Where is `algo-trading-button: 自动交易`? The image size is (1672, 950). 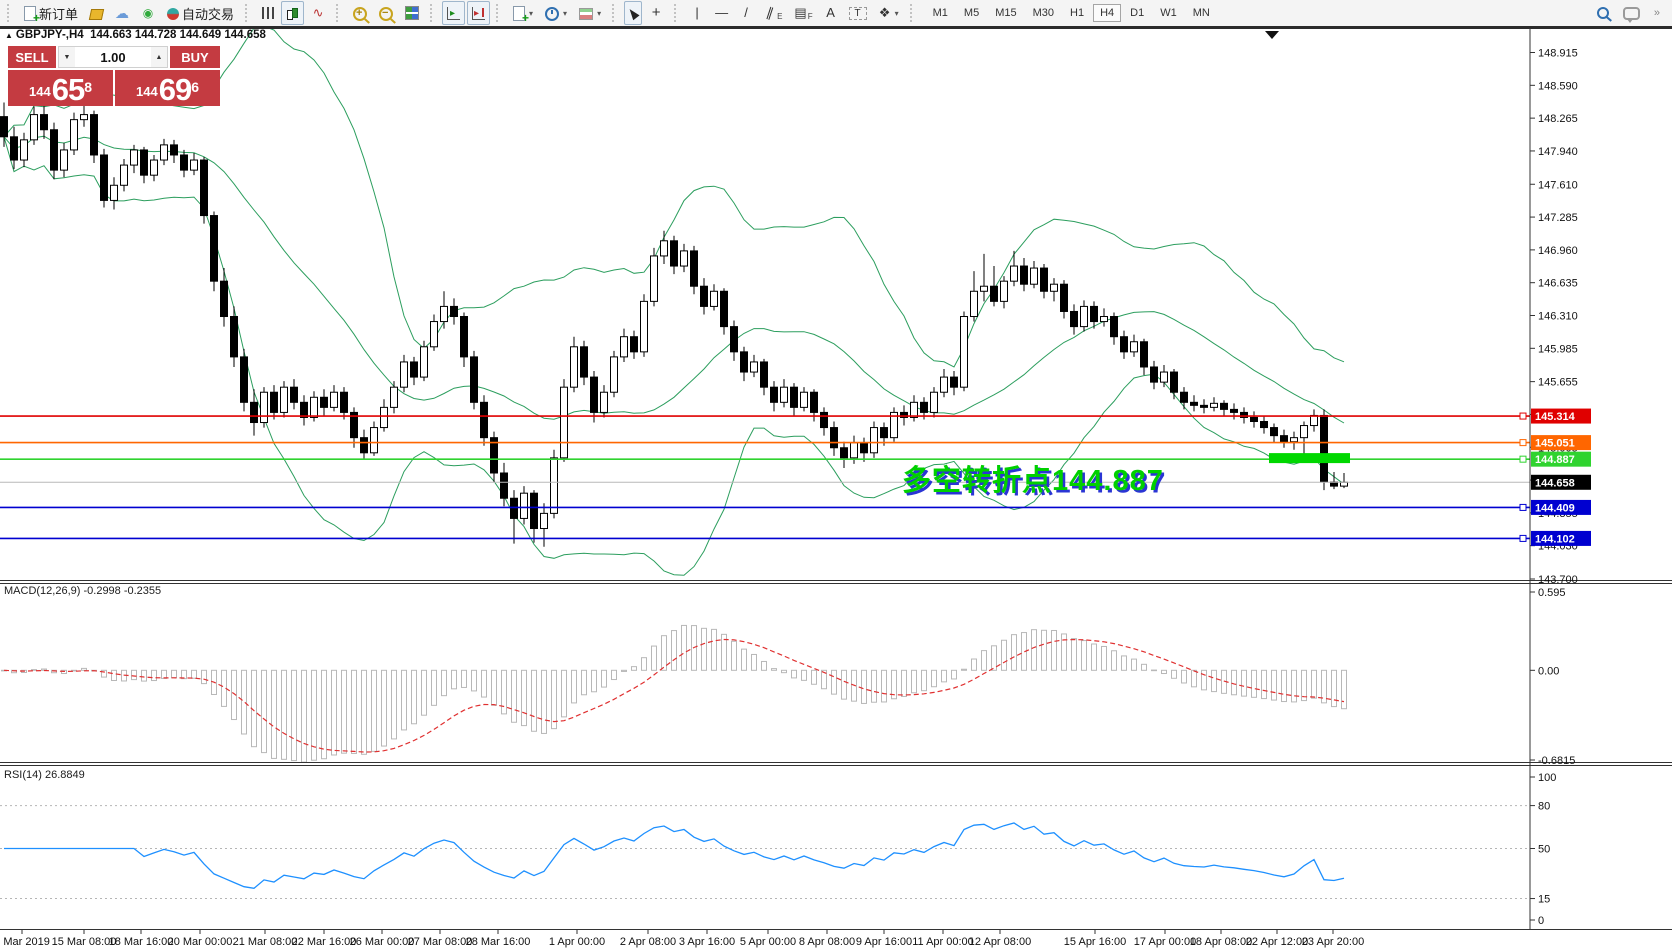 algo-trading-button: 自动交易 is located at coordinates (200, 13).